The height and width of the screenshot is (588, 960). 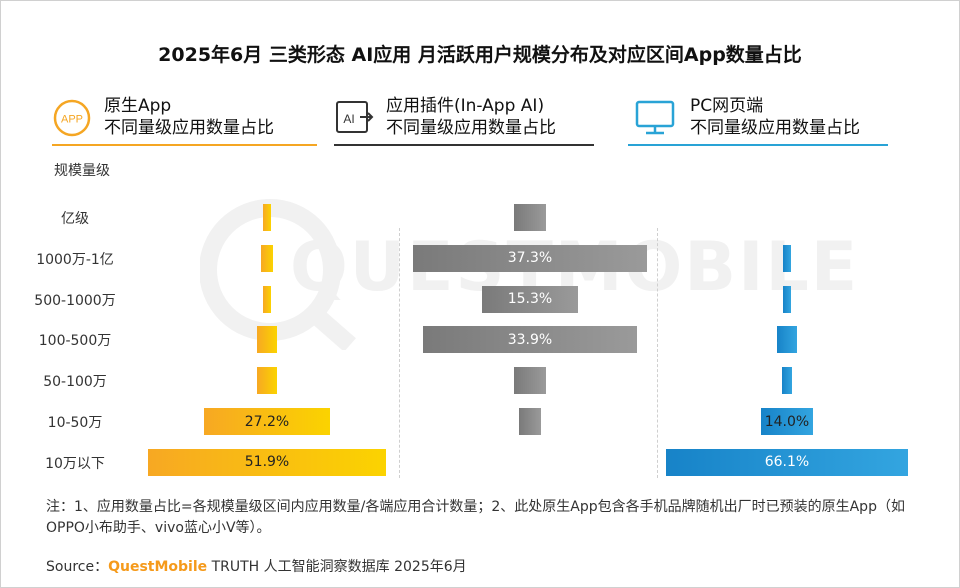 What do you see at coordinates (775, 117) in the screenshot?
I see `panel-title-pc-web: PC网页端 不同量级应用数量占比` at bounding box center [775, 117].